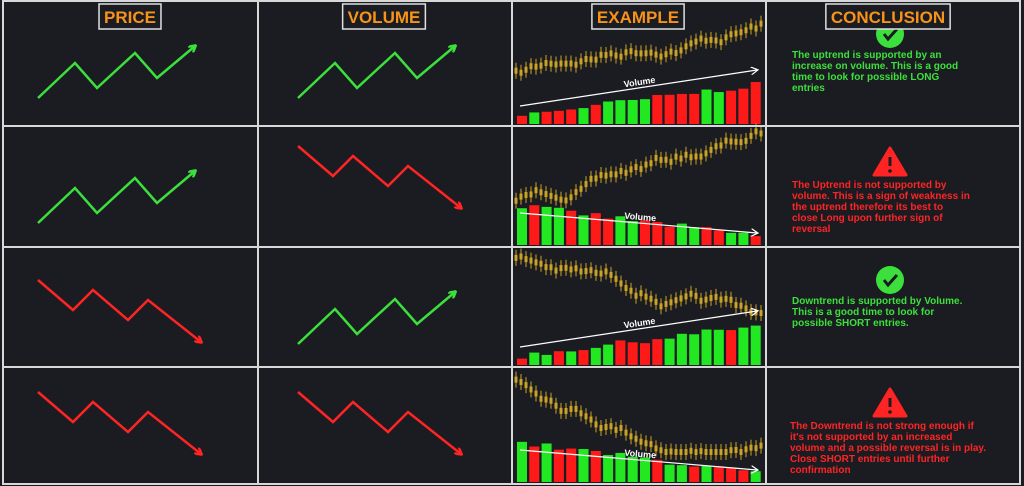  What do you see at coordinates (890, 34) in the screenshot?
I see `check-mark` at bounding box center [890, 34].